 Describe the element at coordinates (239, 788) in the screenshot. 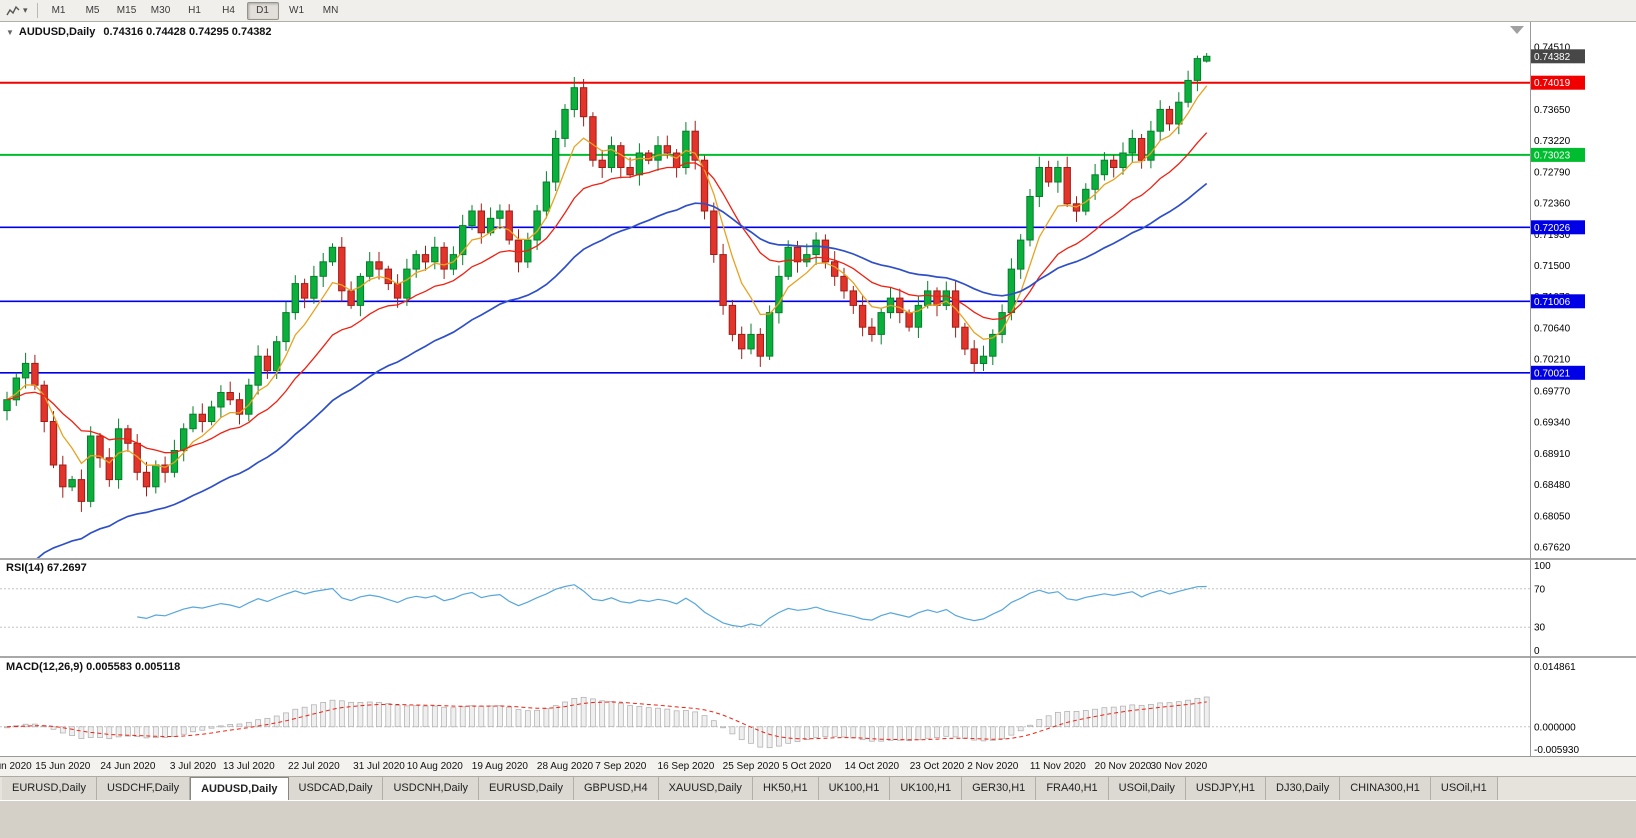

I see `chart-tab-audusd-daily: AUDUSD,Daily` at that location.